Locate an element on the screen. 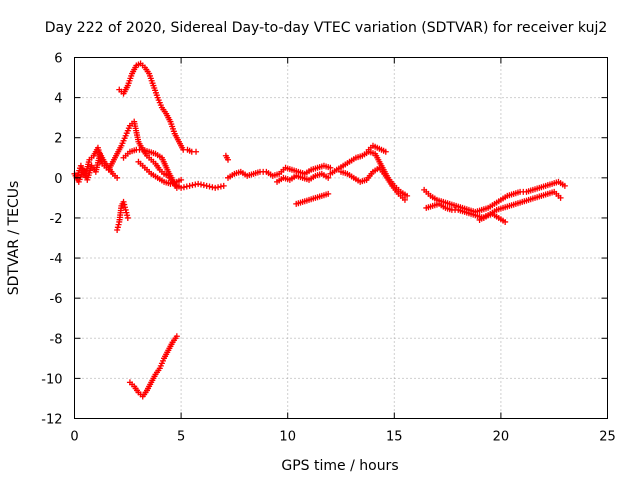 This screenshot has height=480, width=640. x-tick-labels: 0 5 10 15 20 25 is located at coordinates (342, 437).